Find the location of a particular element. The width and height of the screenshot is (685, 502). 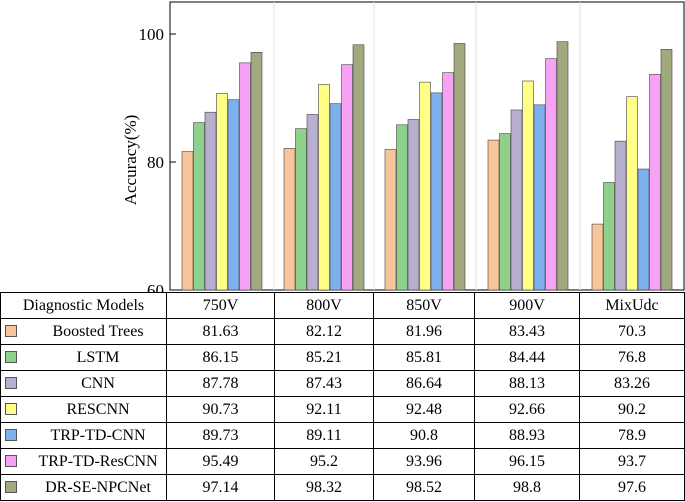

value-cell: 87.78 is located at coordinates (220, 383).